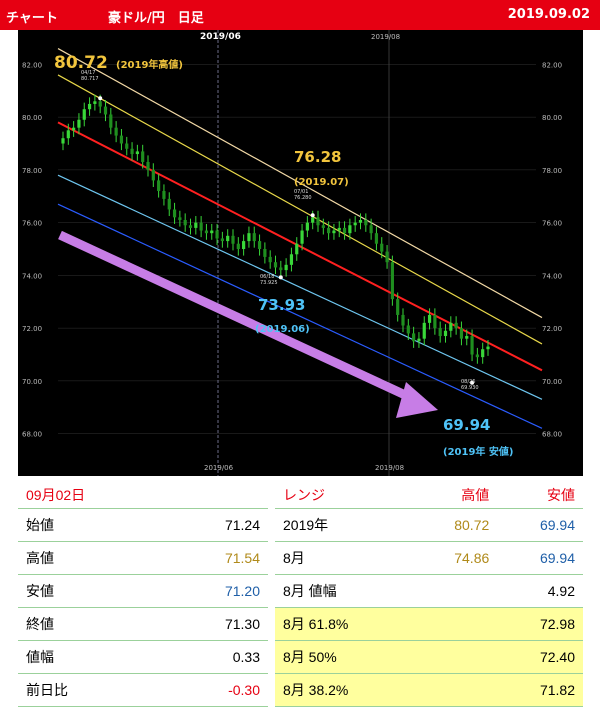  What do you see at coordinates (209, 525) in the screenshot?
I see `open-value: 71.24` at bounding box center [209, 525].